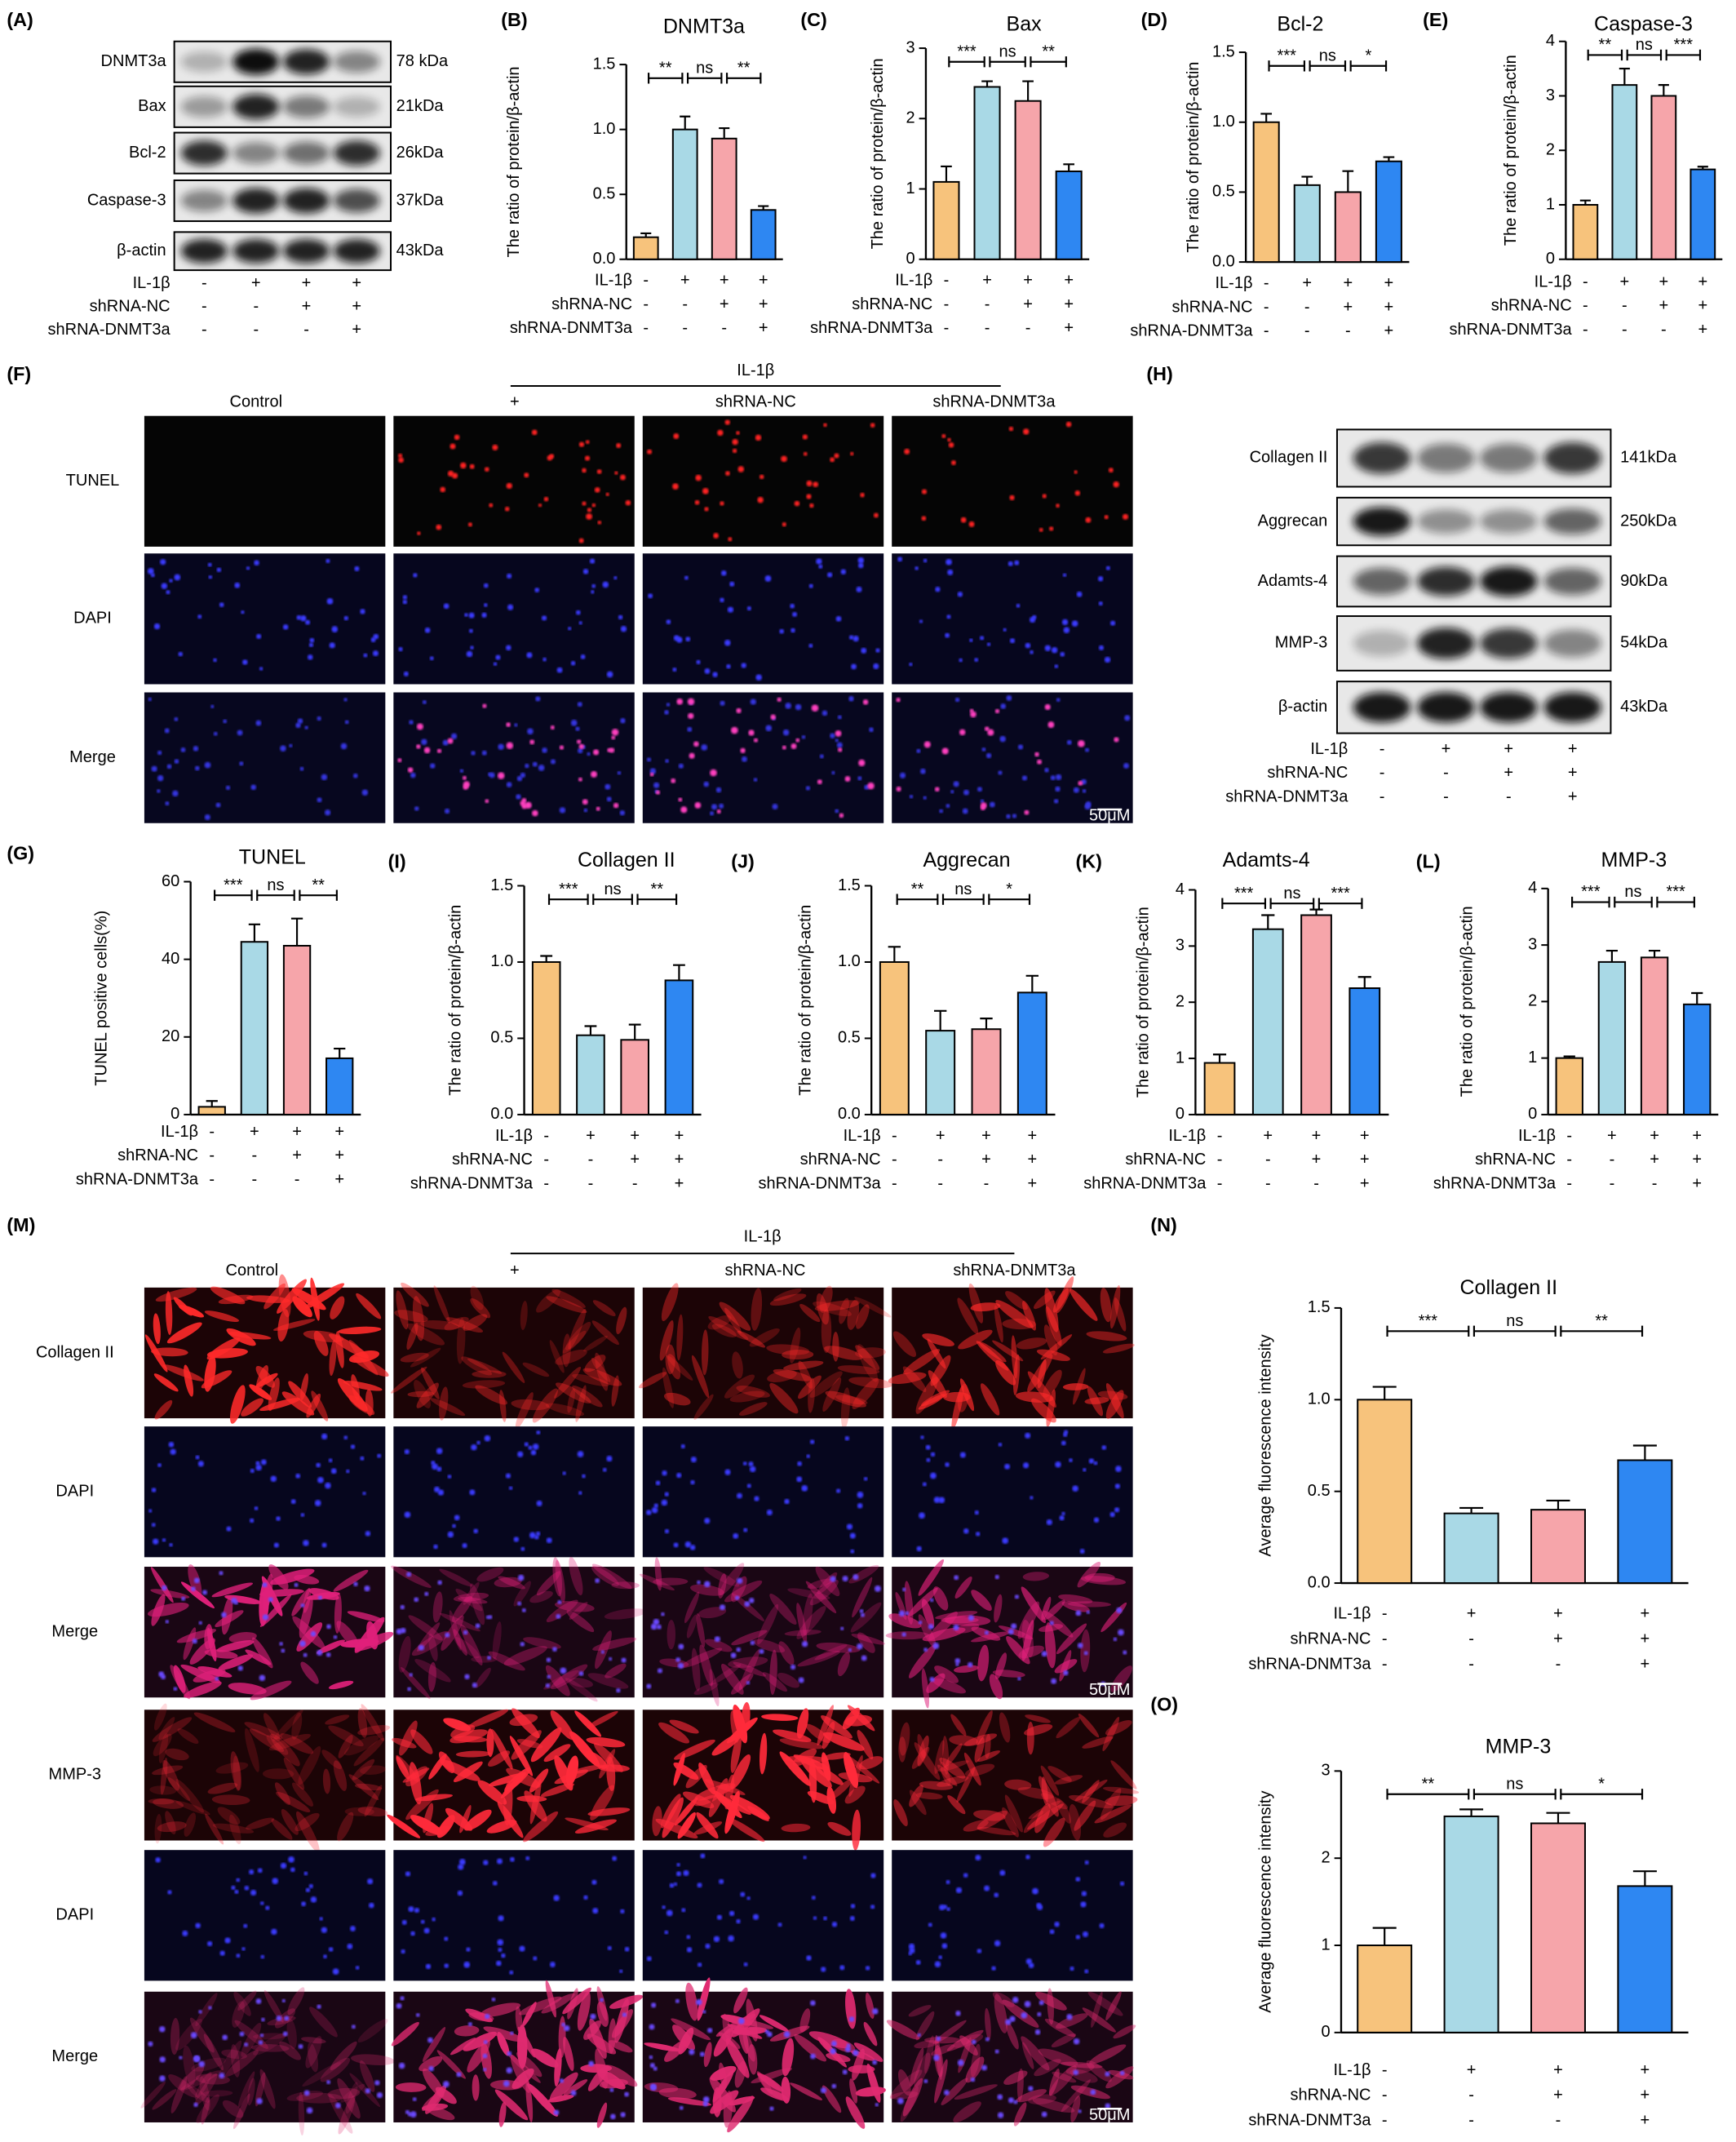  What do you see at coordinates (1154, 19) in the screenshot?
I see `panel-label: (D)` at bounding box center [1154, 19].